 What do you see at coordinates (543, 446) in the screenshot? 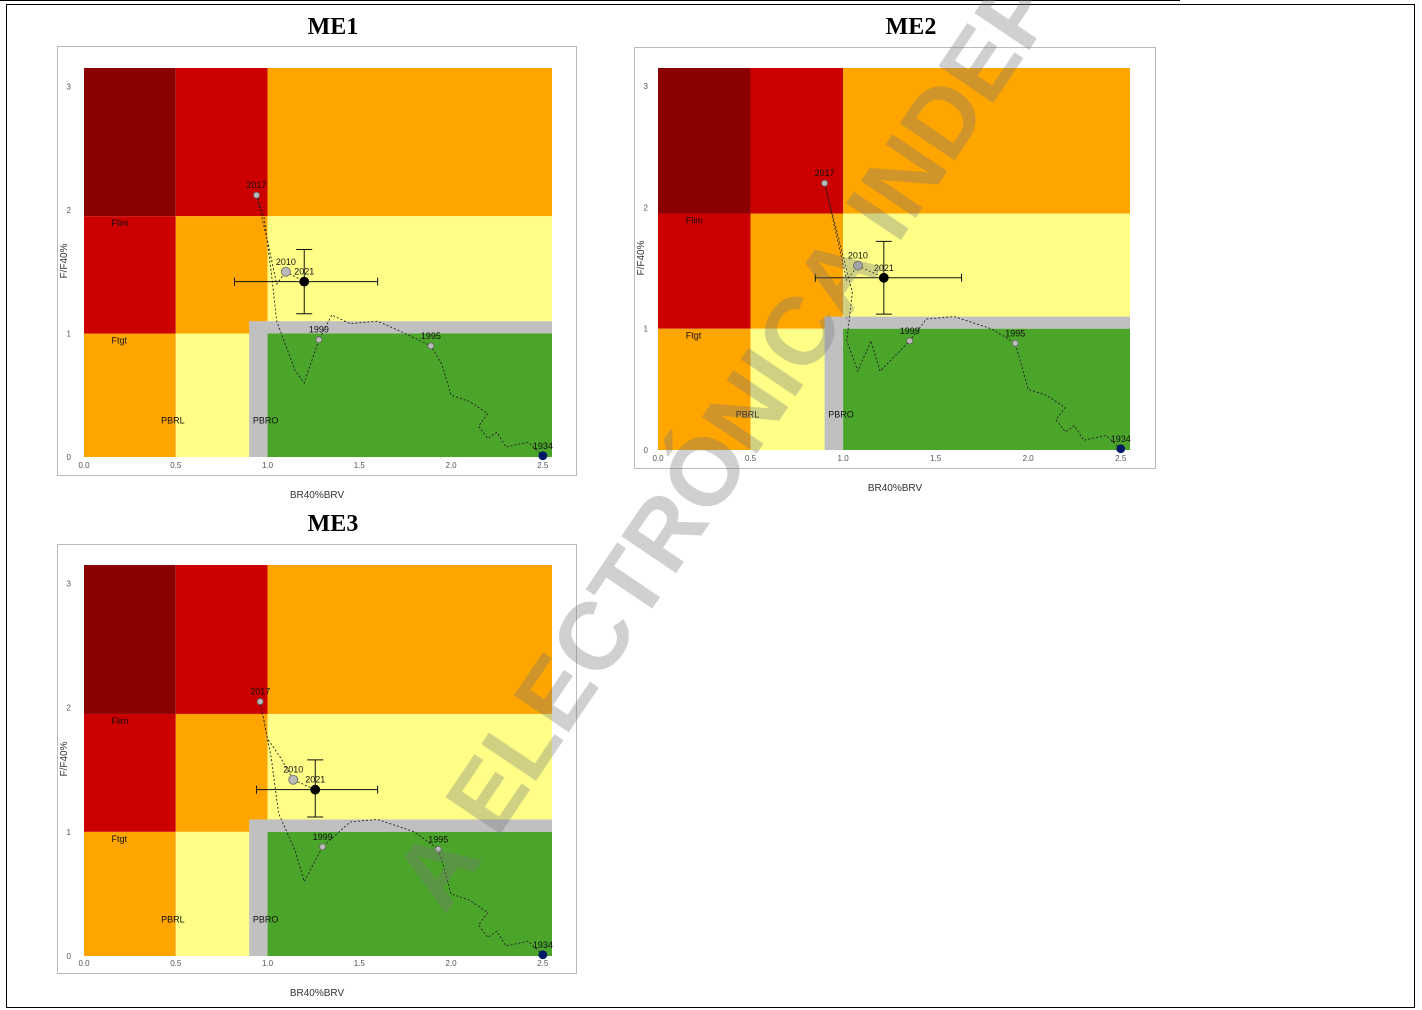
I see `year-label-1934: 1934` at bounding box center [543, 446].